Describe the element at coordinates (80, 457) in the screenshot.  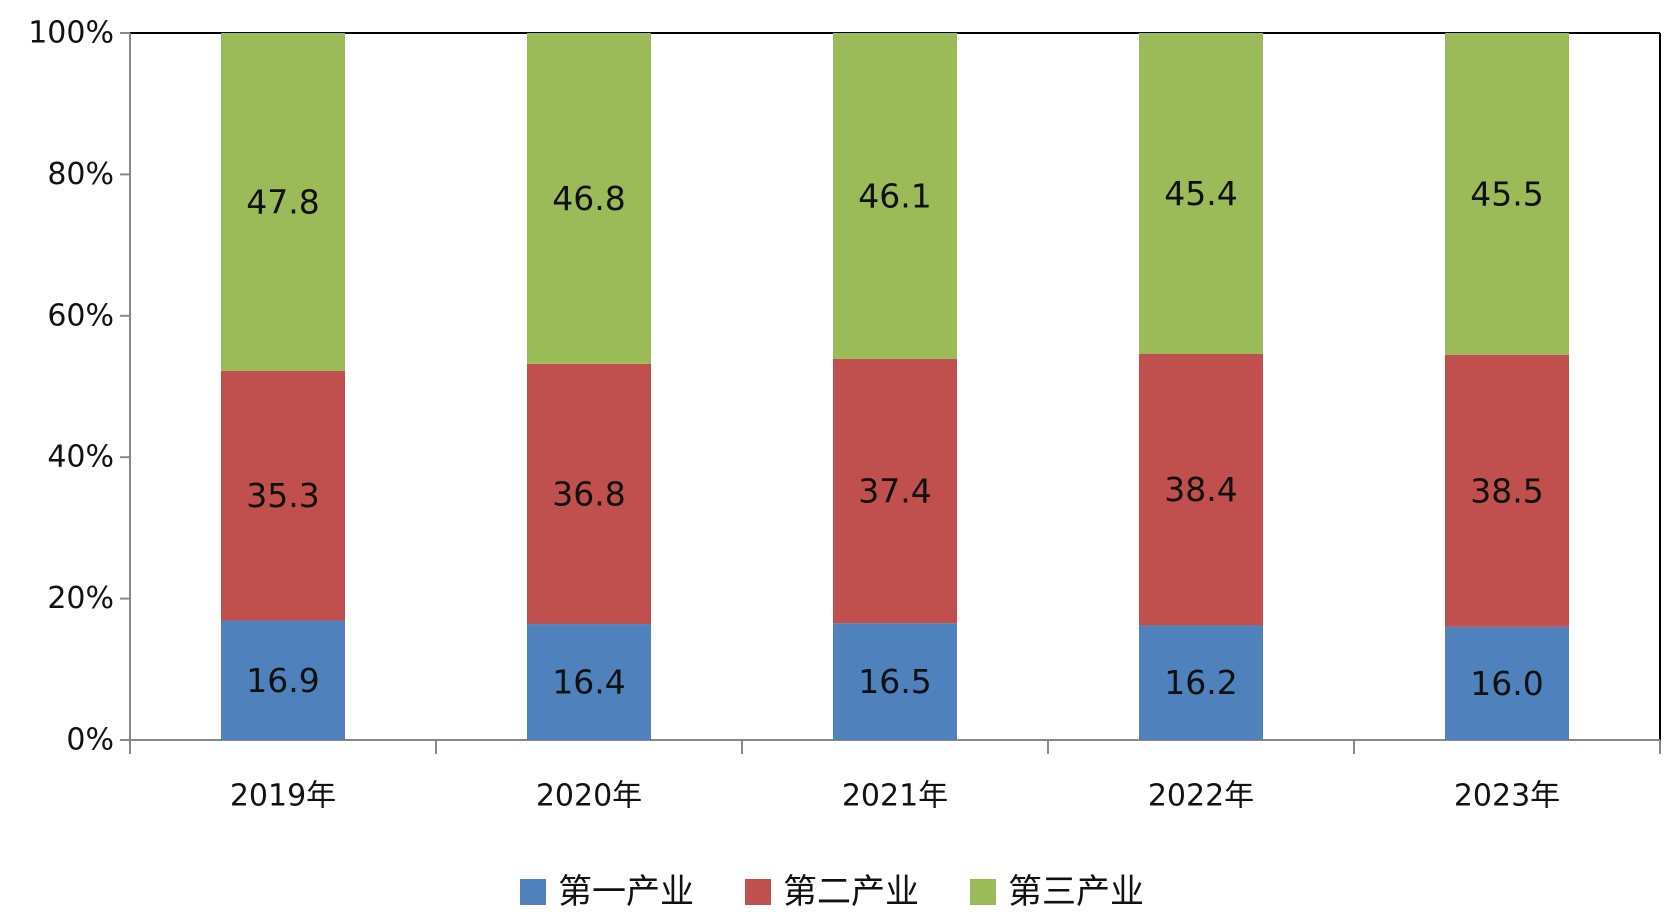
I see `y-tick-label: 40%` at that location.